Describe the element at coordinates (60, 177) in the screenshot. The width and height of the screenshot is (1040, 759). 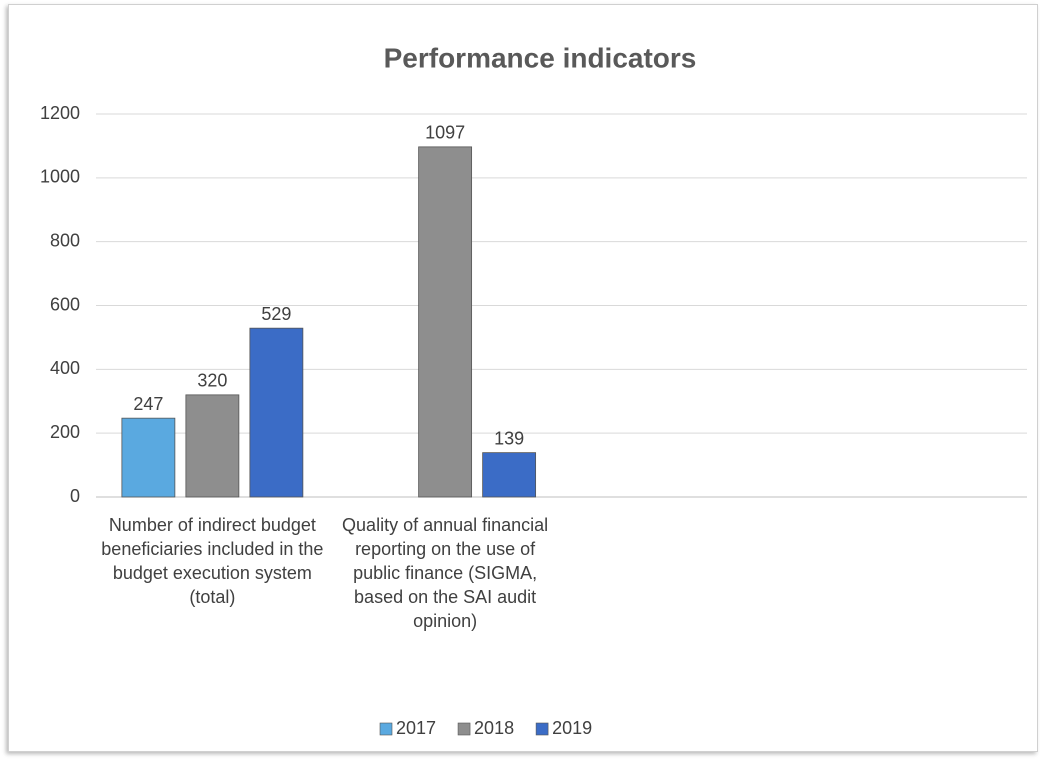
I see `y-tick-label: 1000` at that location.